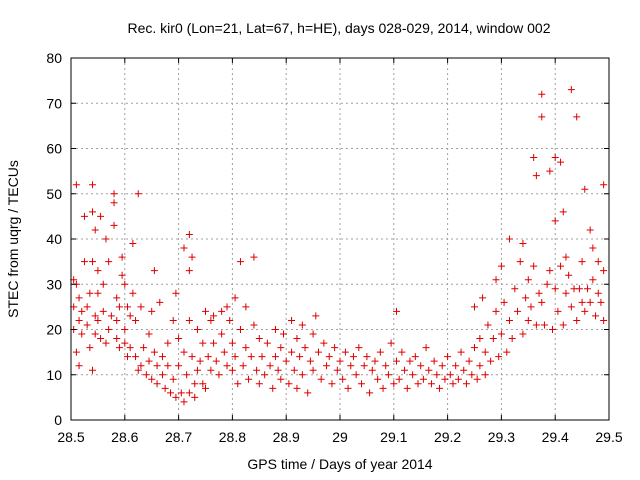  What do you see at coordinates (501, 437) in the screenshot?
I see `x-tick-label: 29.3` at bounding box center [501, 437].